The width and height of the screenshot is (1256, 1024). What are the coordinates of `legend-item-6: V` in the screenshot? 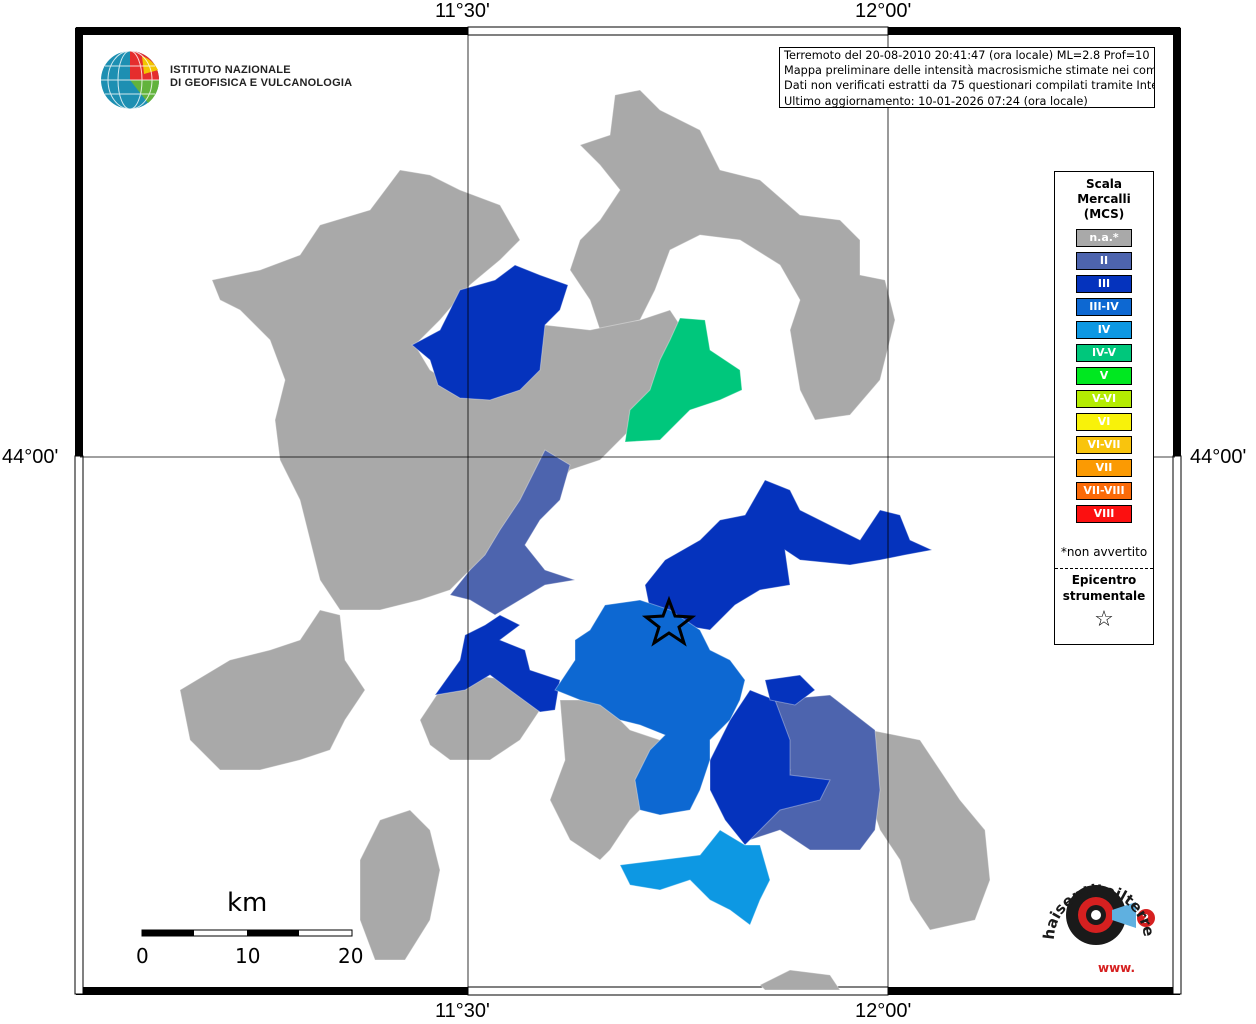 It's located at (1104, 376).